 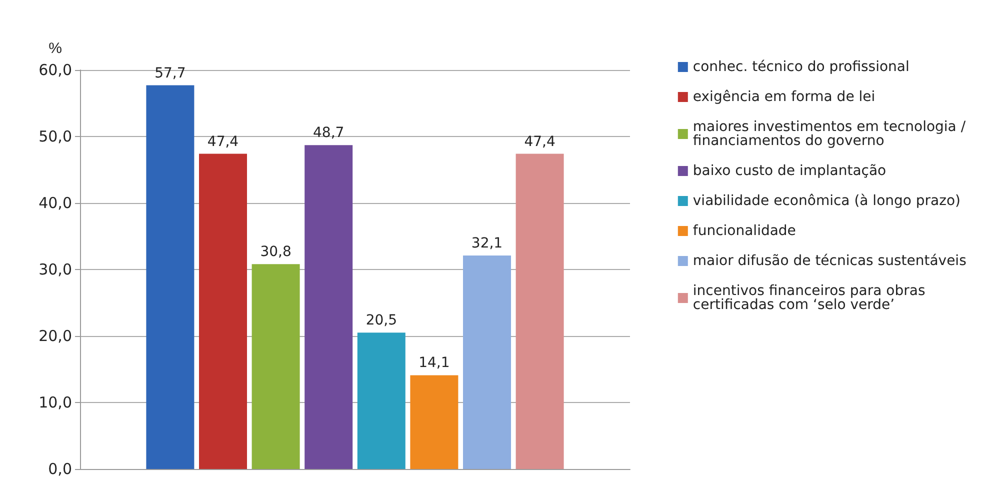 What do you see at coordinates (831, 134) in the screenshot?
I see `legend-label: maiores investimentos em tecnologia / financiamentos do governo` at bounding box center [831, 134].